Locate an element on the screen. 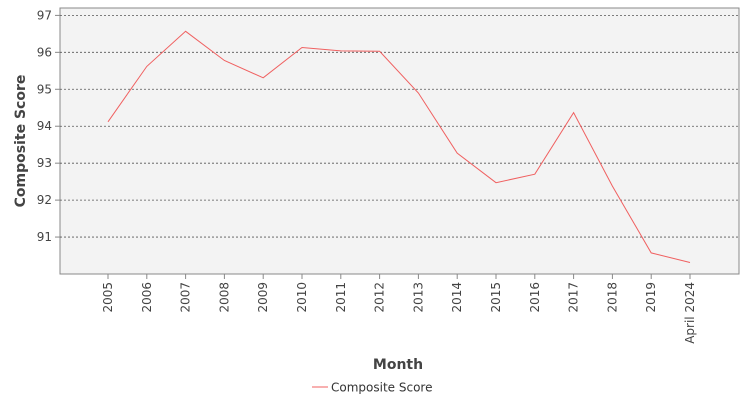  x-tick-label: 2015 is located at coordinates (496, 297).